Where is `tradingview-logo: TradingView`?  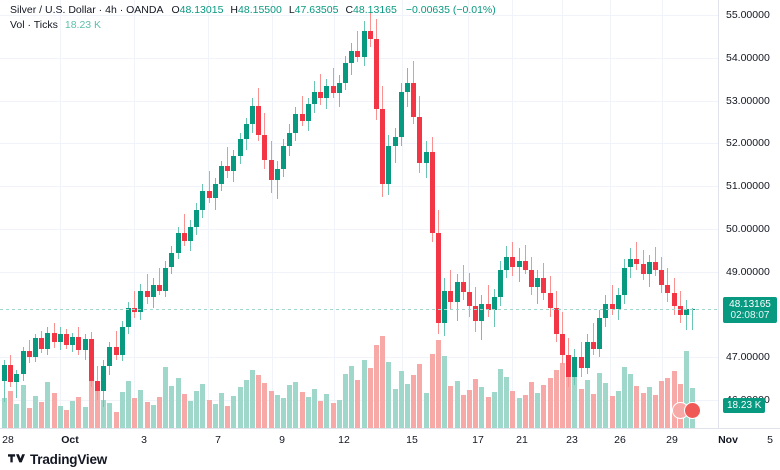
tradingview-logo: TradingView is located at coordinates (57, 459).